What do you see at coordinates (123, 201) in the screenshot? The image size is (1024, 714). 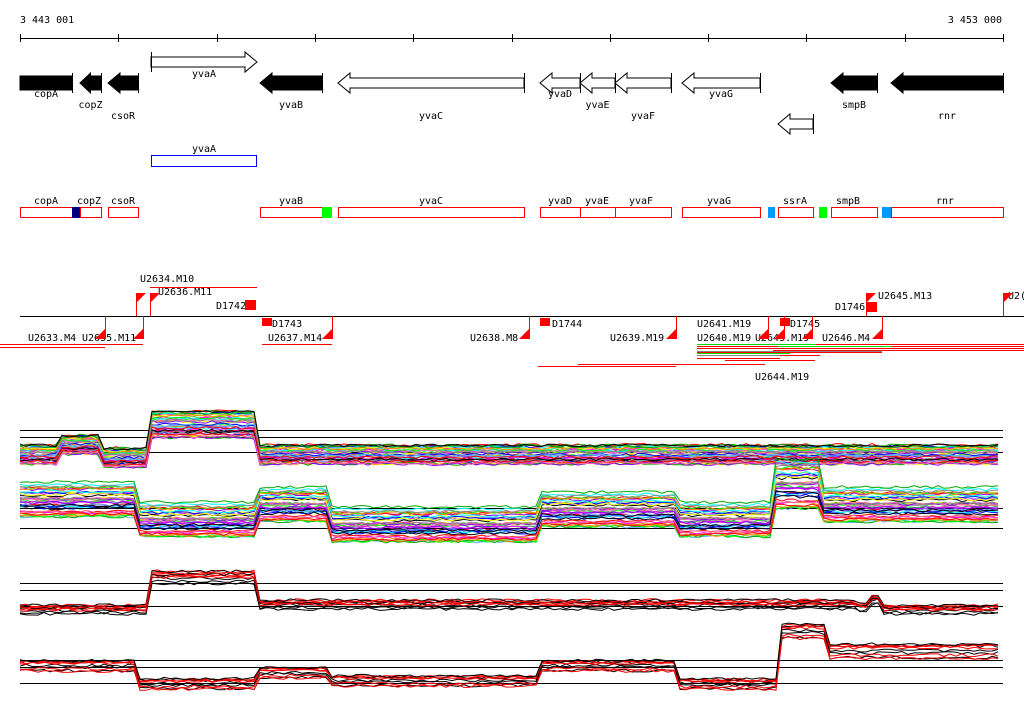 I see `feature-label: csoR` at bounding box center [123, 201].